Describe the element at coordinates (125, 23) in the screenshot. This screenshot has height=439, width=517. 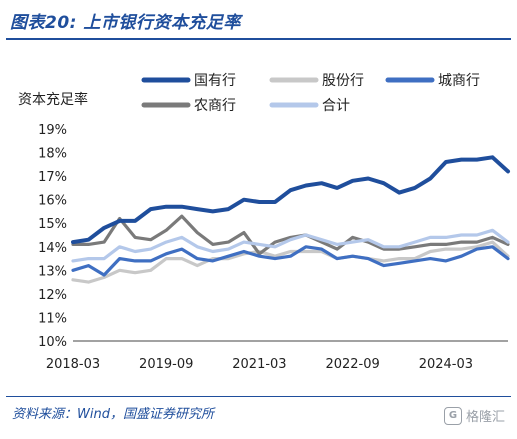
I see `chart-title: 图表20: 上市银行资本充足率` at that location.